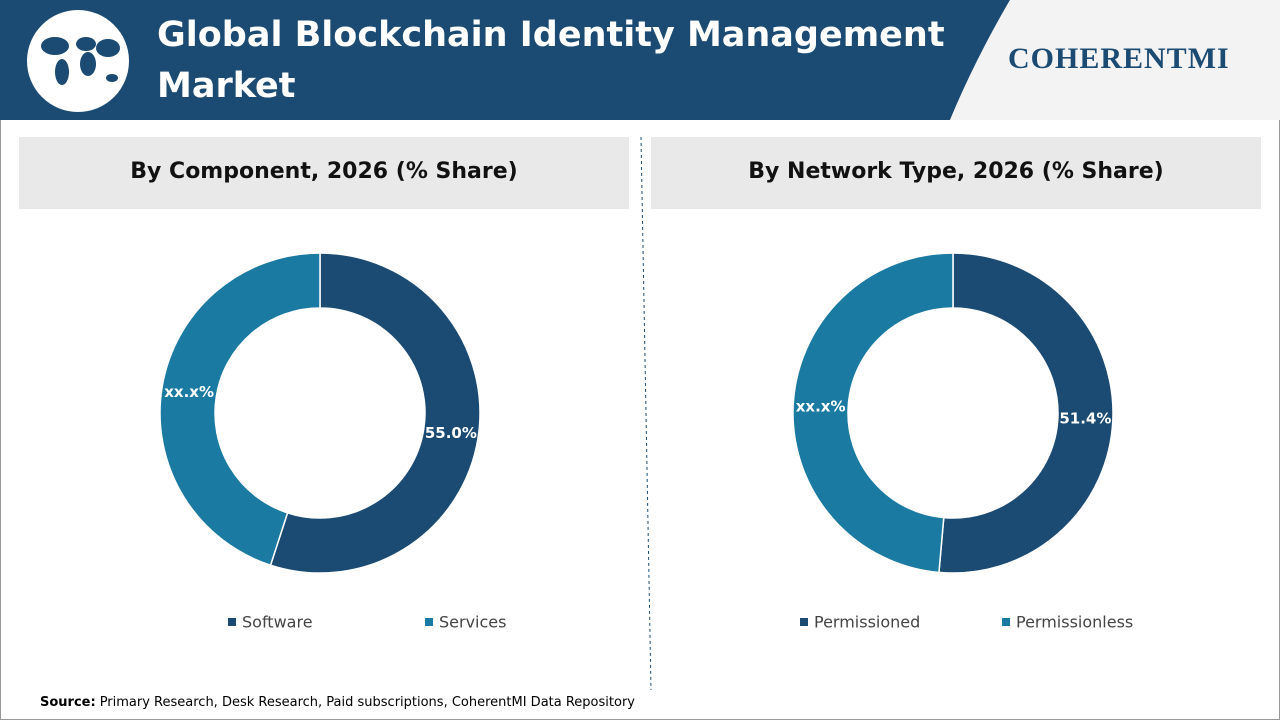 This screenshot has height=720, width=1280. I want to click on legend-label: Permissionless, so click(1074, 622).